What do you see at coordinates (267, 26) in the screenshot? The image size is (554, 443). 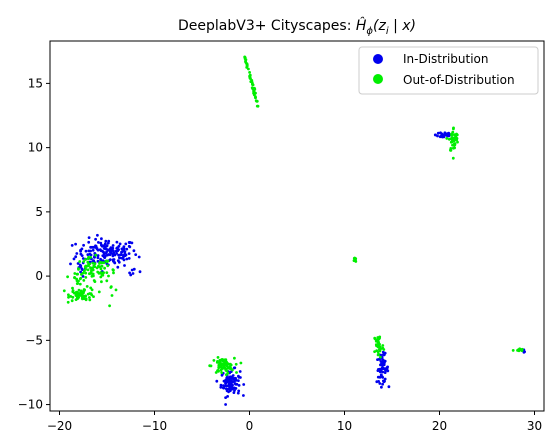 I see `title-prefix: DeeplabV3+ Cityscapes:` at bounding box center [267, 26].